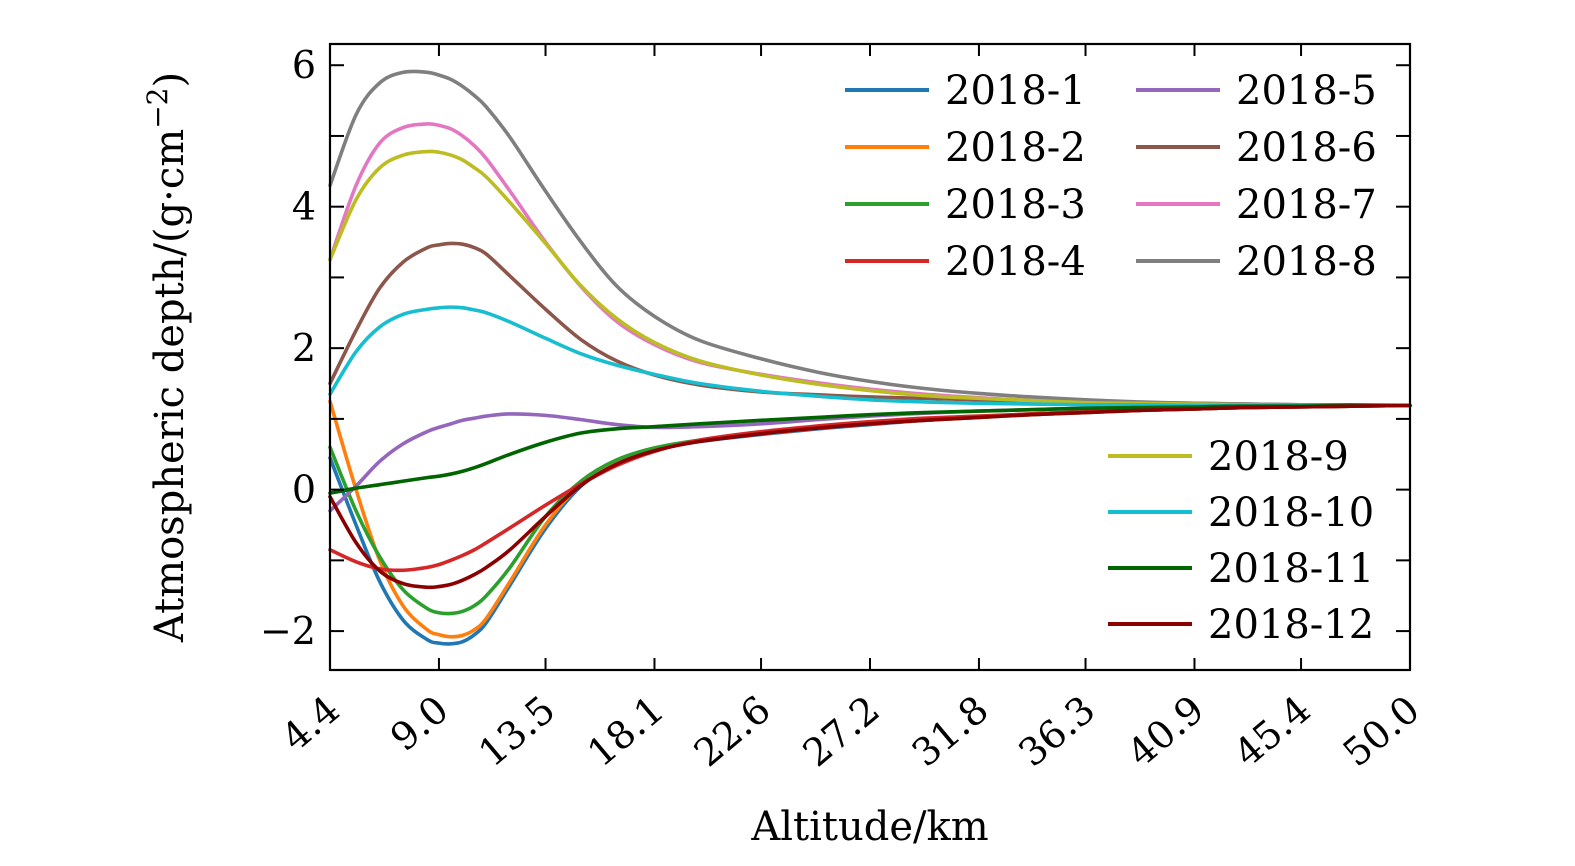 The width and height of the screenshot is (1575, 866). I want to click on y-axis-title-main: Atmospheric depth/(g·cm, so click(170, 386).